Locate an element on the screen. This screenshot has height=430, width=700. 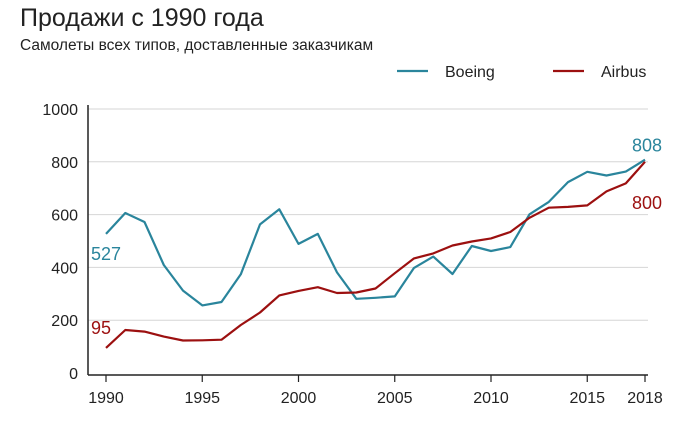
x-tick-label: 2005 is located at coordinates (395, 398).